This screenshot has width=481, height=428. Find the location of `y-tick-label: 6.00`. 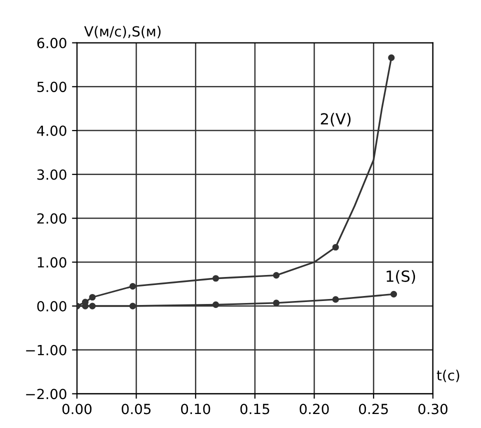

y-tick-label: 6.00 is located at coordinates (51, 43).